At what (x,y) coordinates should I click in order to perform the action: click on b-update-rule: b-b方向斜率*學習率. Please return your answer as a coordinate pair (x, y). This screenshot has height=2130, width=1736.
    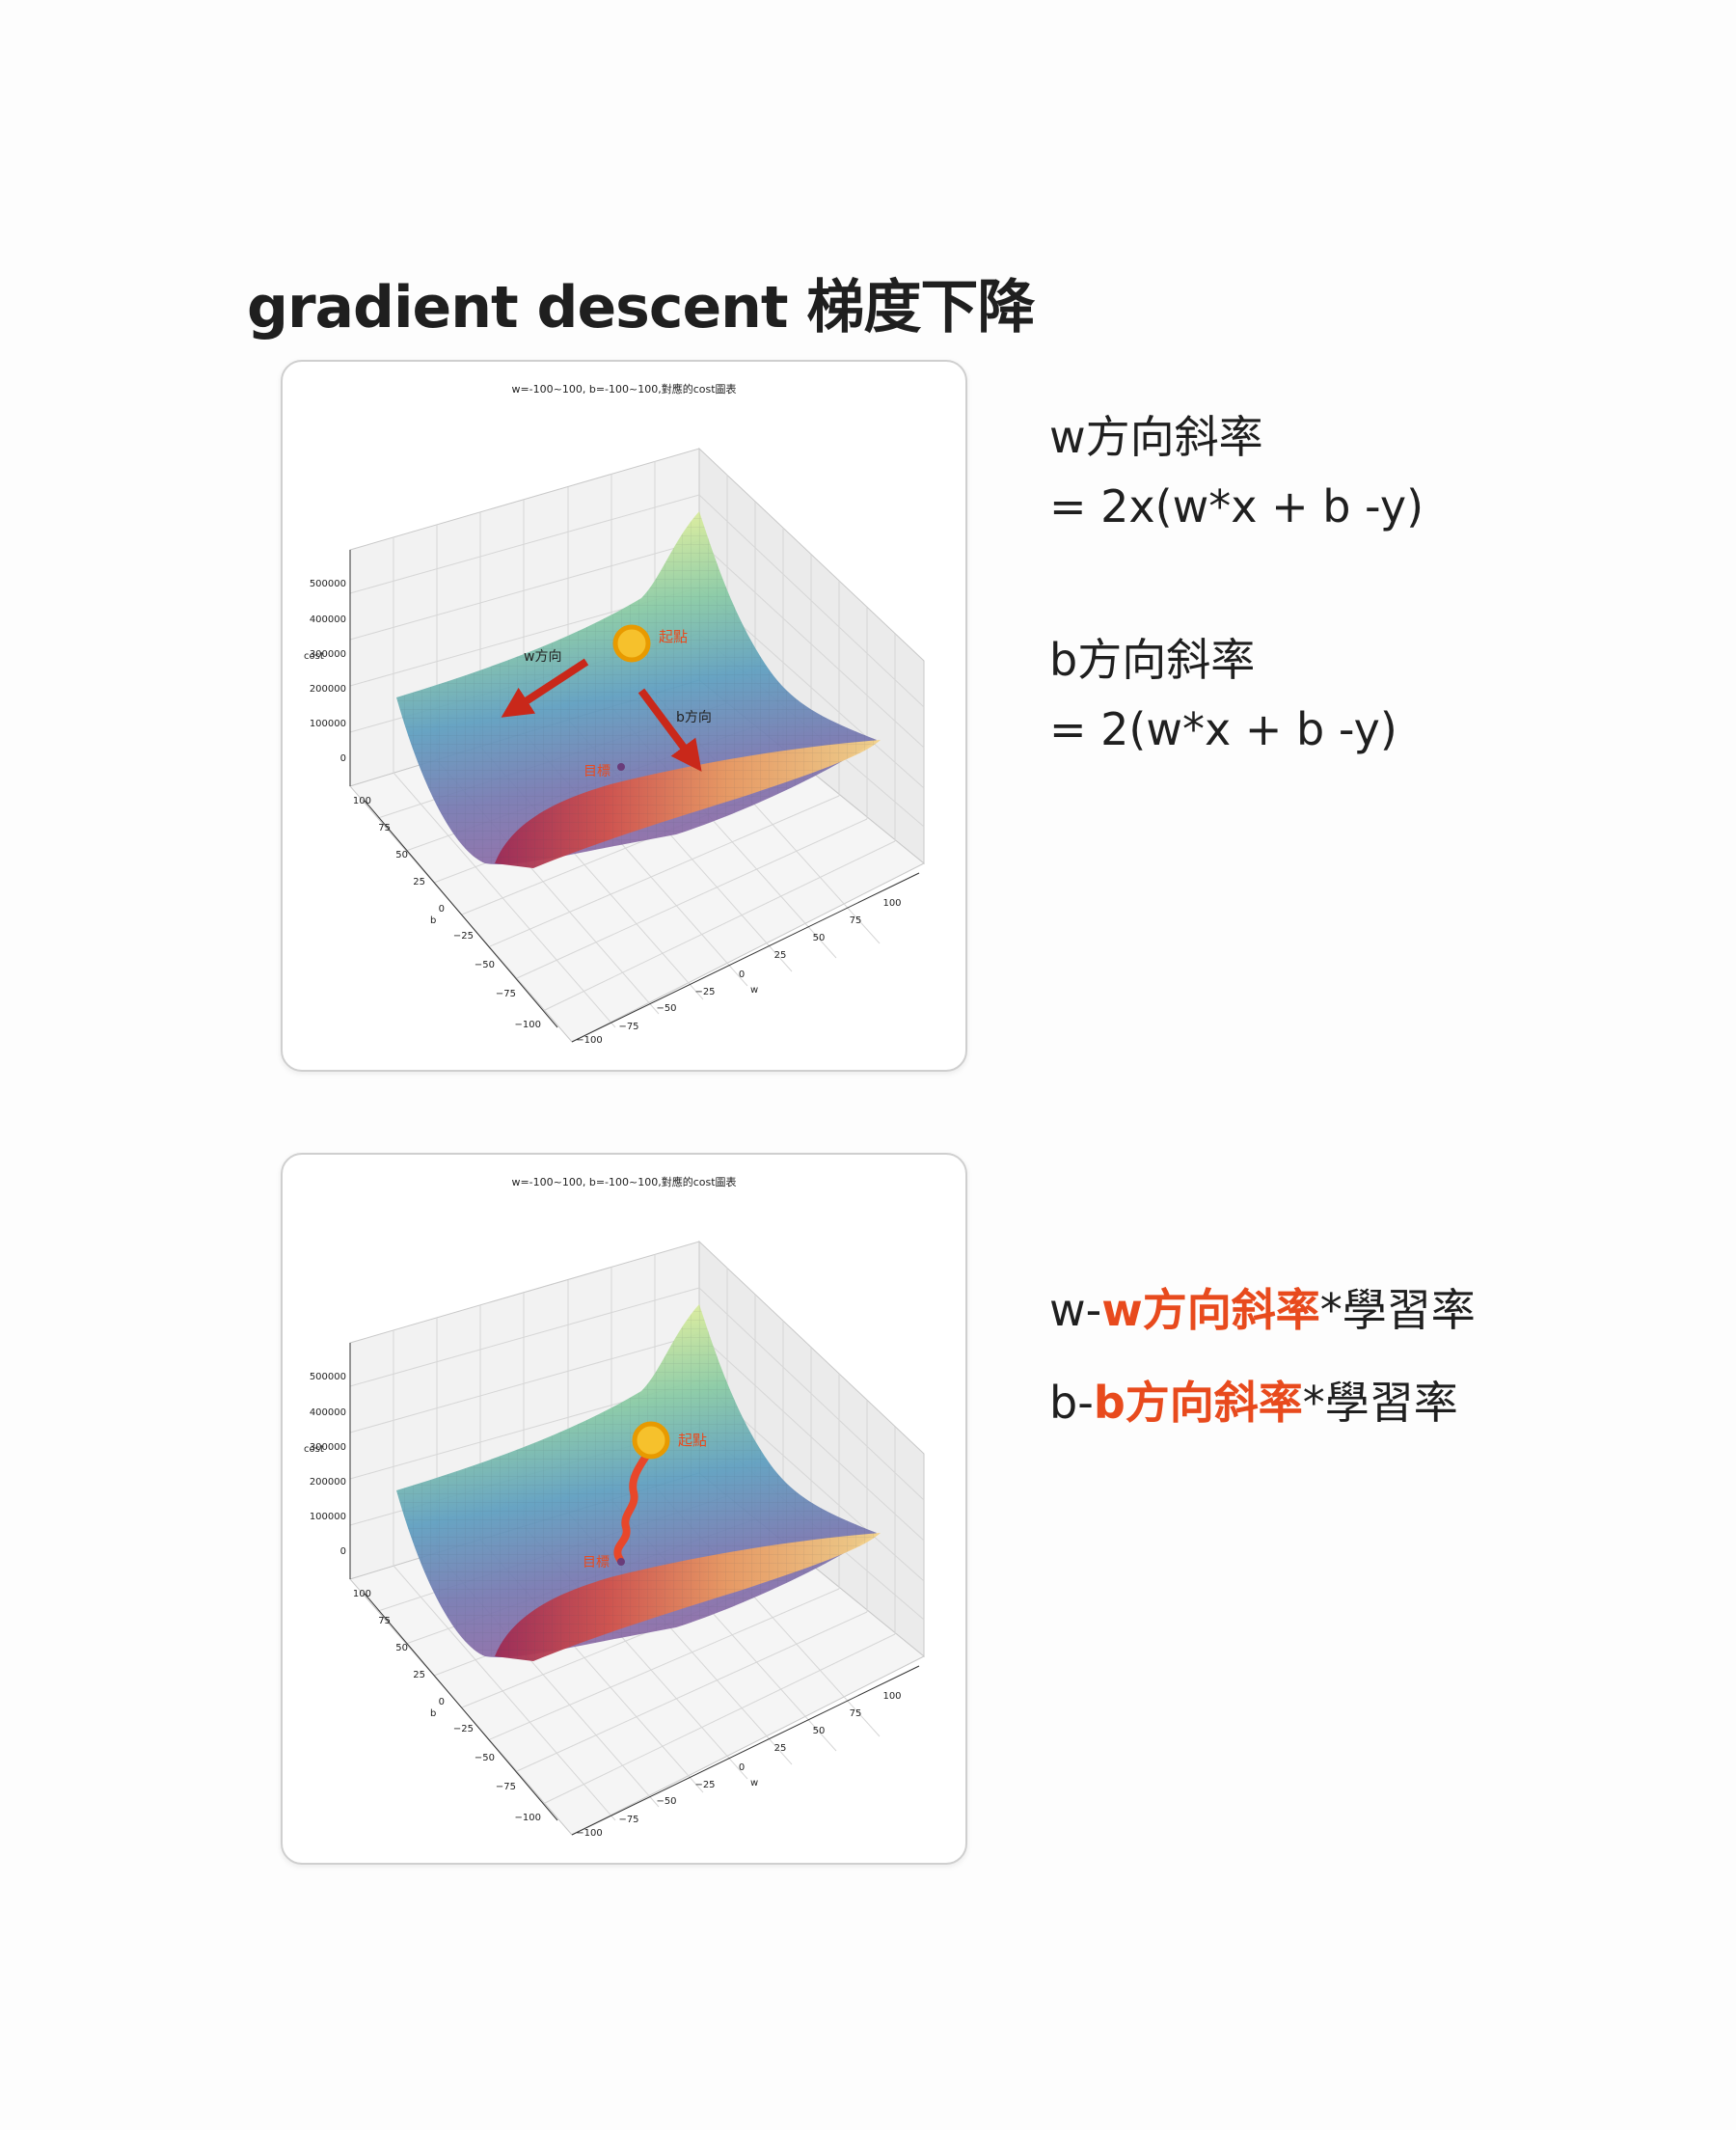
    Looking at the image, I should click on (1263, 1402).